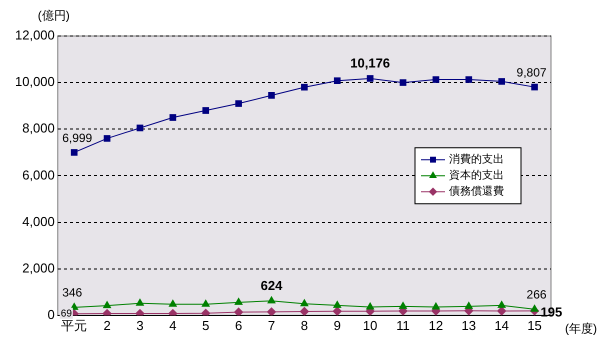 This screenshot has height=349, width=607. Describe the element at coordinates (476, 159) in the screenshot. I see `legend-label: 消費的支出` at that location.